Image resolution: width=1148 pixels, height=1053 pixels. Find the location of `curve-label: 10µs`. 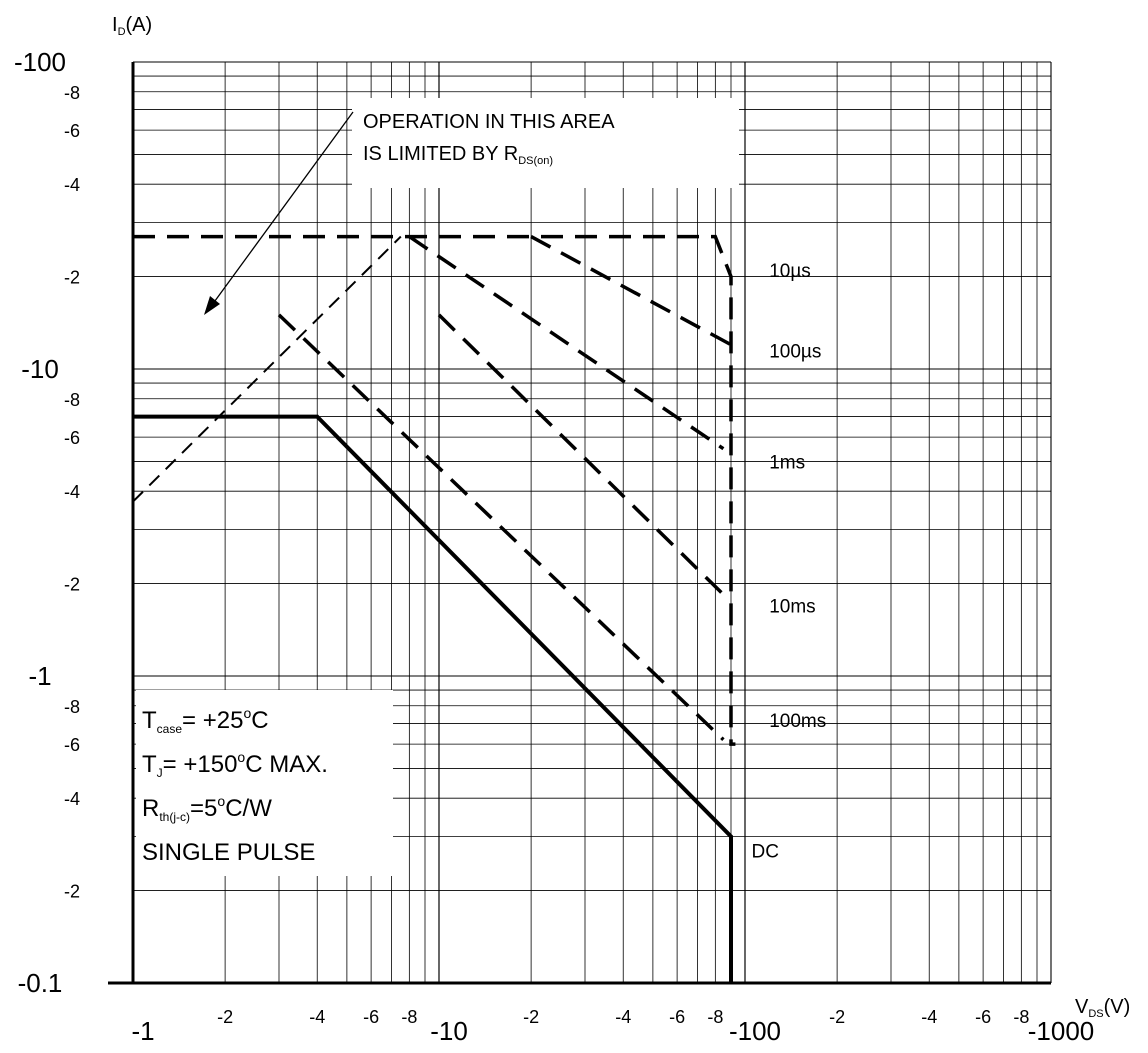

curve-label: 10µs is located at coordinates (790, 271).